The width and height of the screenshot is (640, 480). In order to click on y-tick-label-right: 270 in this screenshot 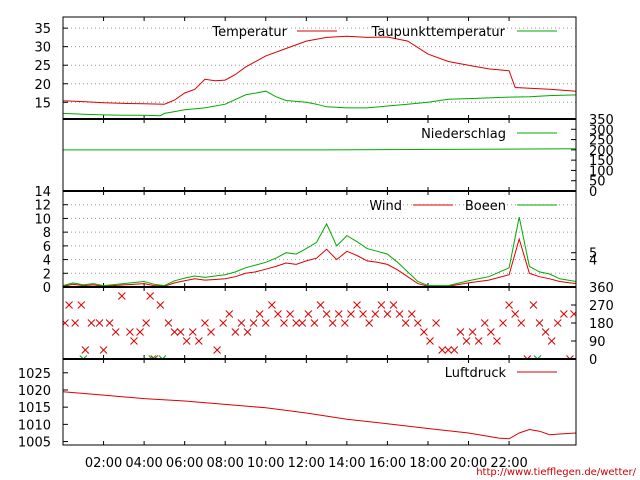, I will do `click(601, 306)`.